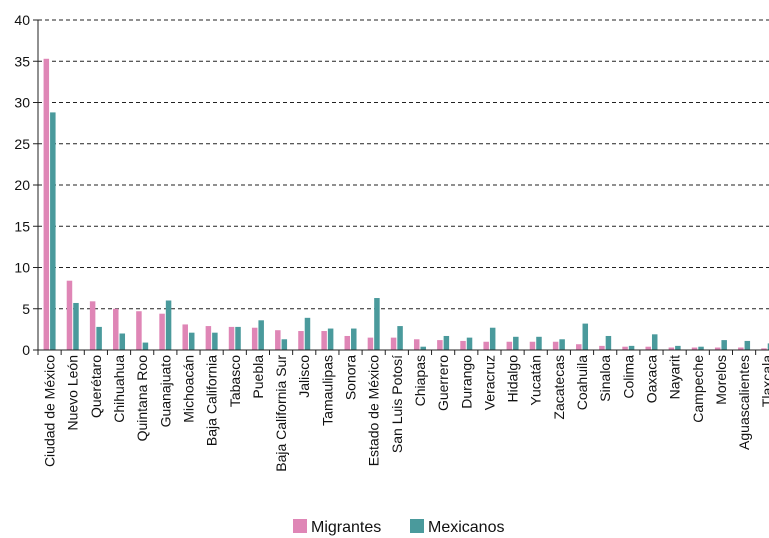 The width and height of the screenshot is (769, 538). I want to click on legend-swatch-mexicanos, so click(417, 526).